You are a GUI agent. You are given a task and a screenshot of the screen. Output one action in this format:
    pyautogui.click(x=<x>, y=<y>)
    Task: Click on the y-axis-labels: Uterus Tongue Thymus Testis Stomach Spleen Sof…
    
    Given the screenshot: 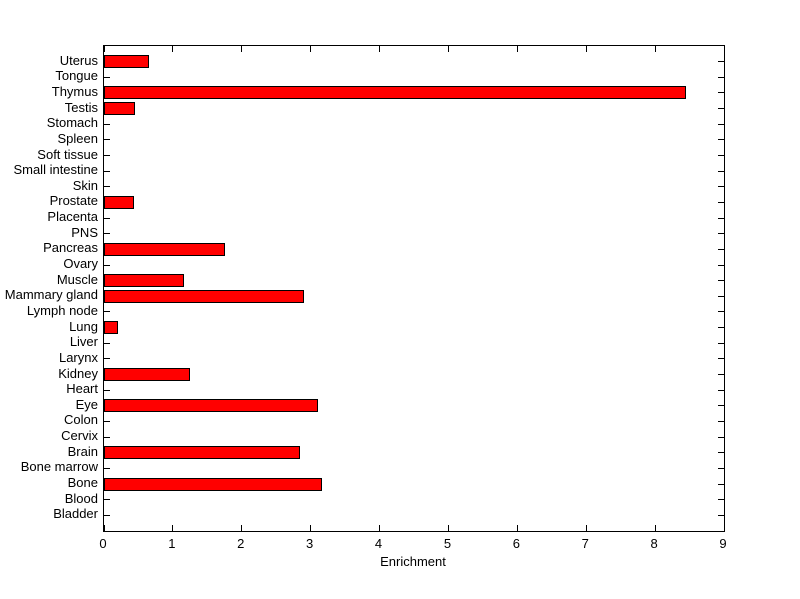 What is the action you would take?
    pyautogui.click(x=49, y=299)
    